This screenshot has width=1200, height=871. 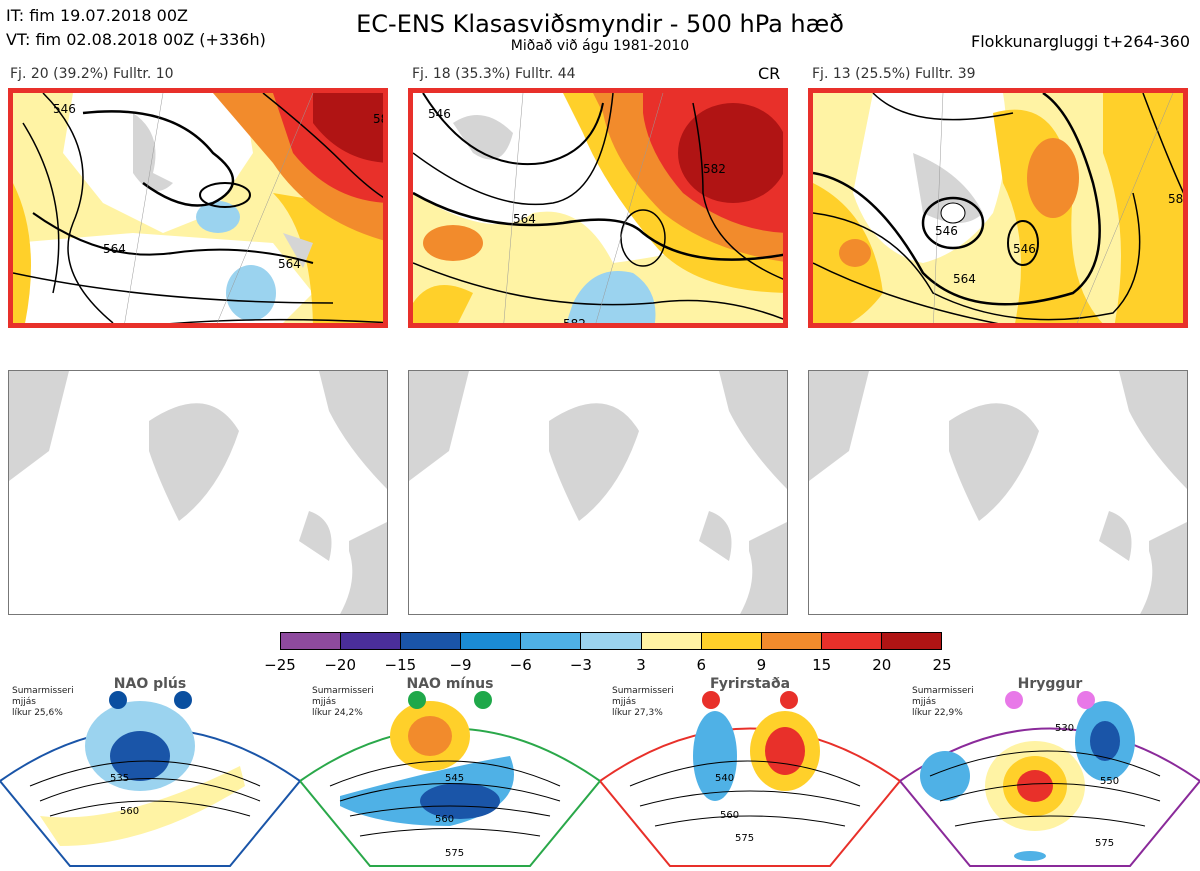 I want to click on nao-minus-label: 575, so click(x=454, y=853).